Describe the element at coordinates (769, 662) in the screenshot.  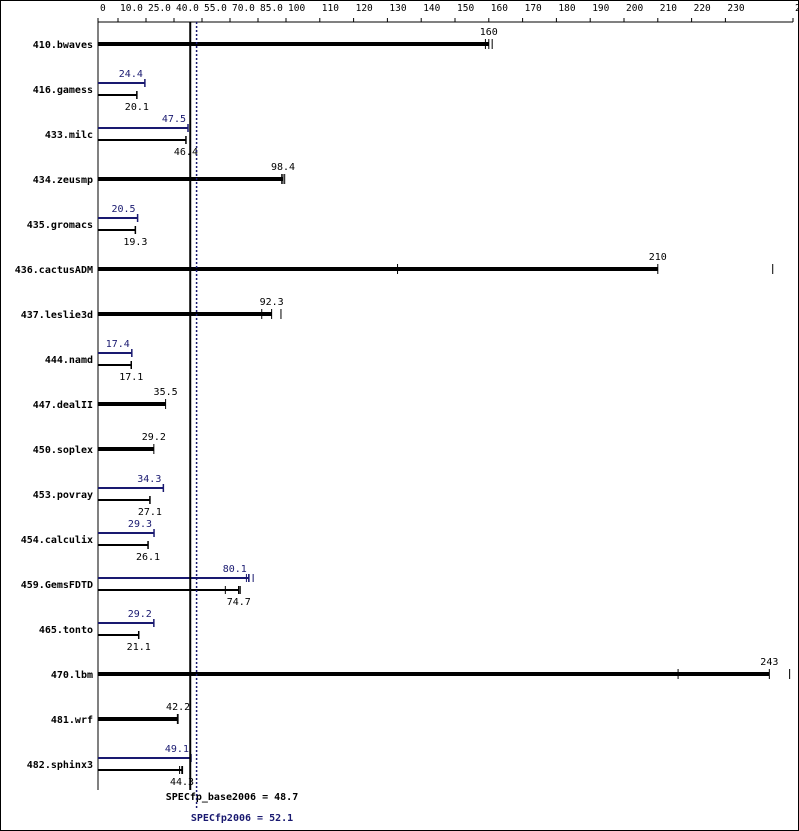
I see `data-label: 243` at that location.